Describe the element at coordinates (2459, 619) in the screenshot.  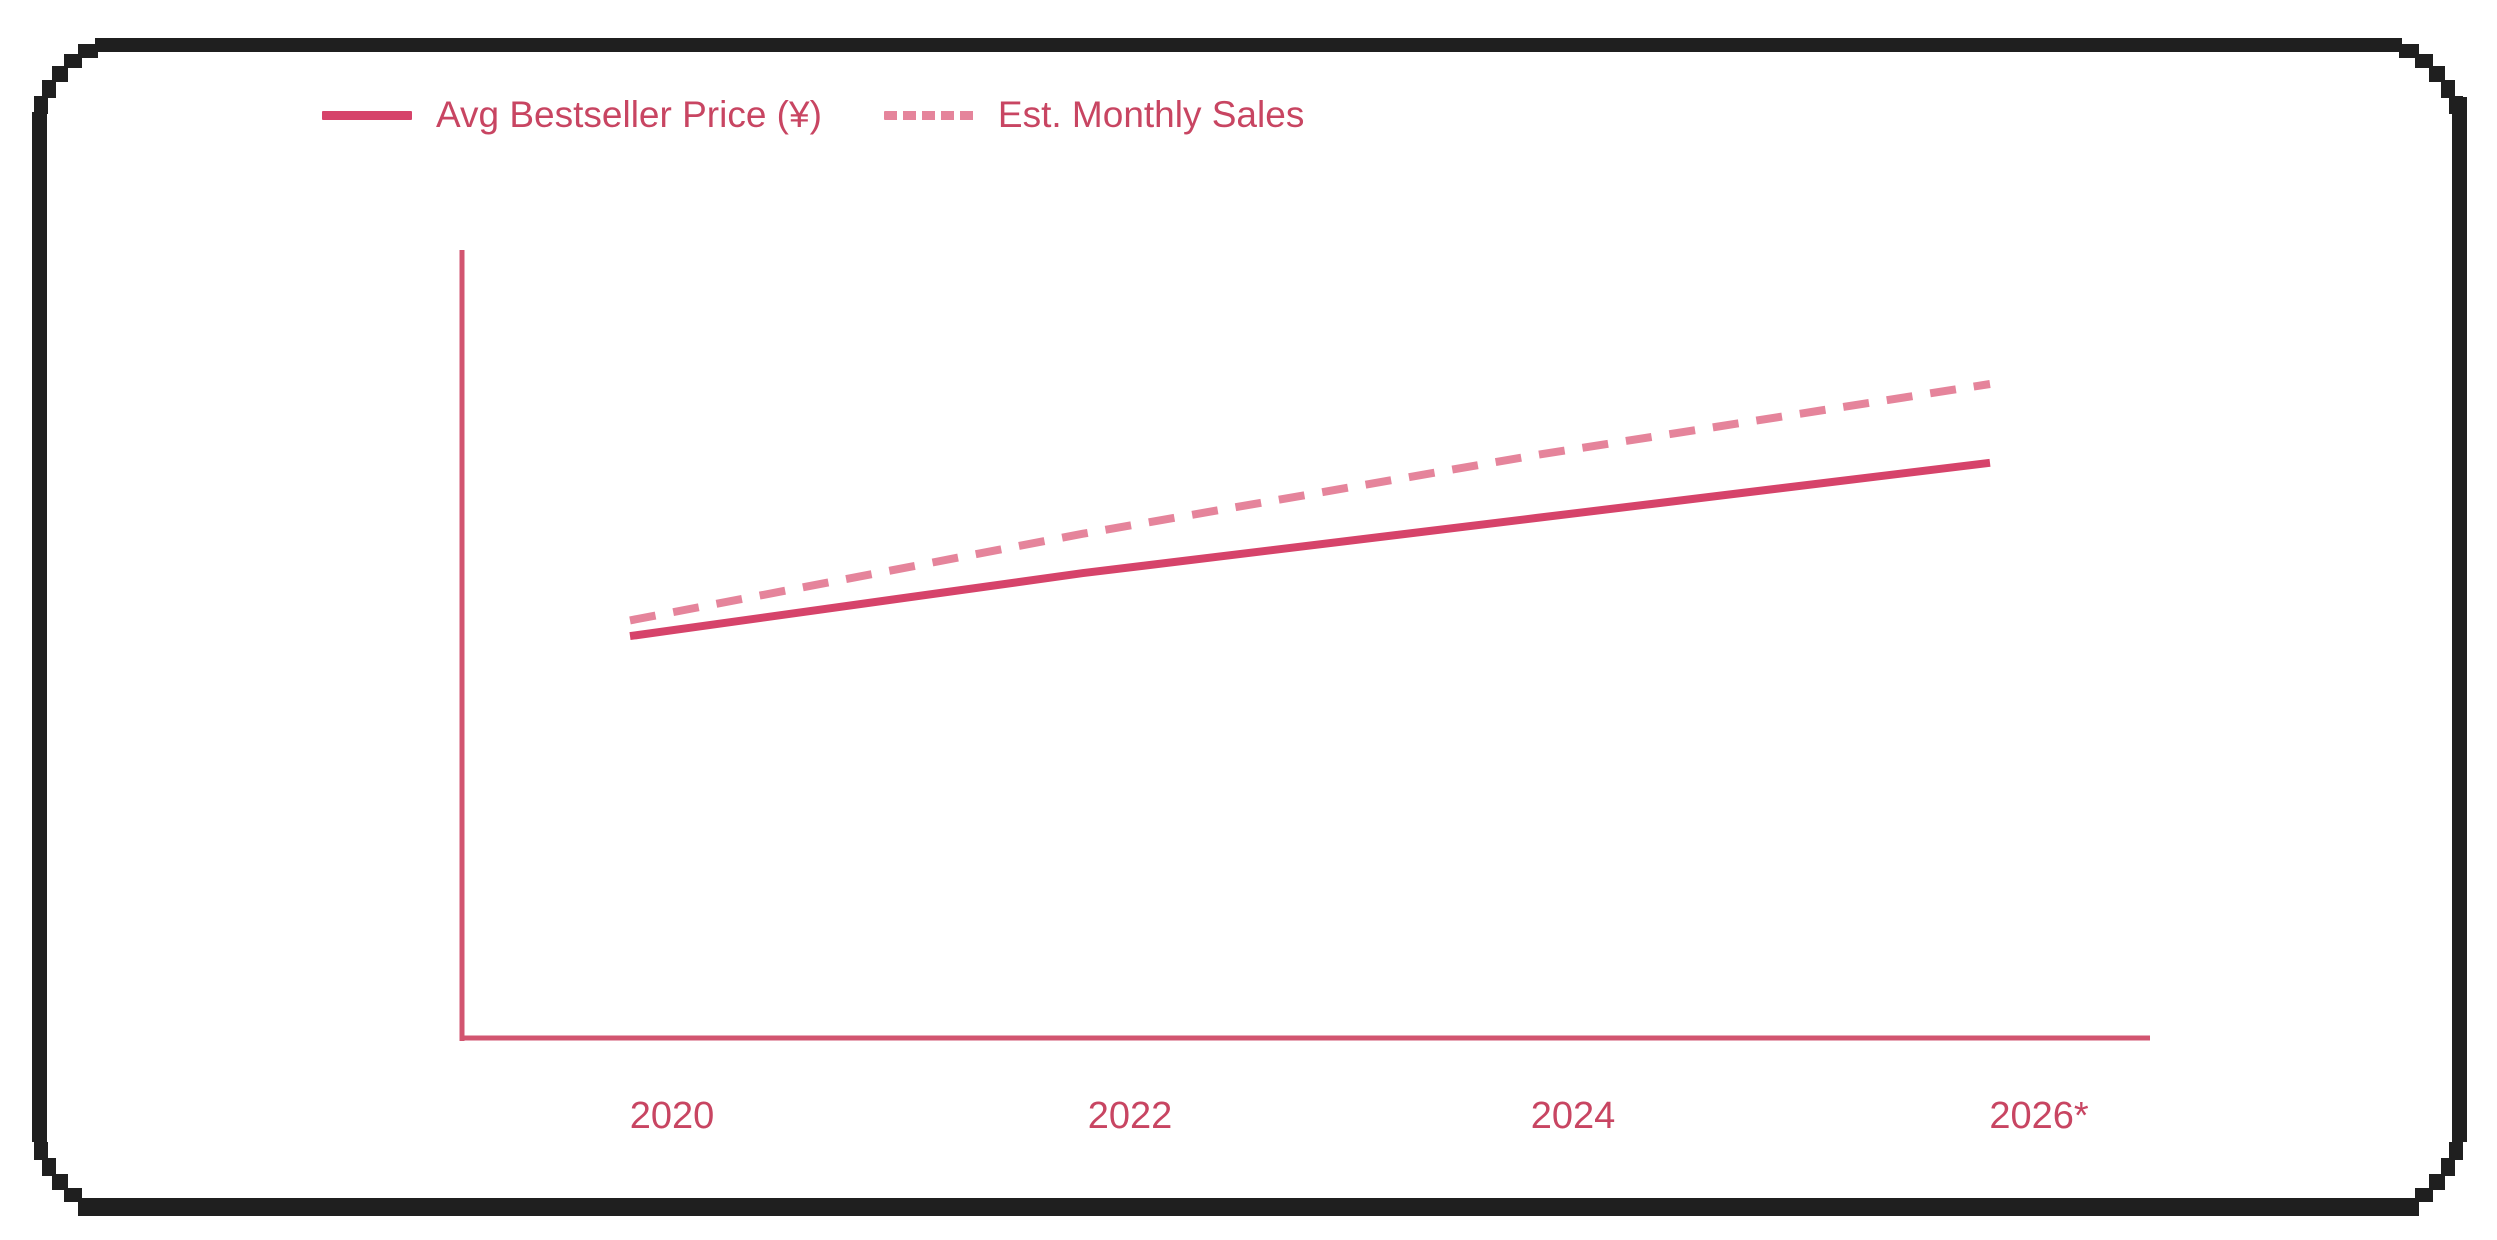
I see `border-right-bar` at that location.